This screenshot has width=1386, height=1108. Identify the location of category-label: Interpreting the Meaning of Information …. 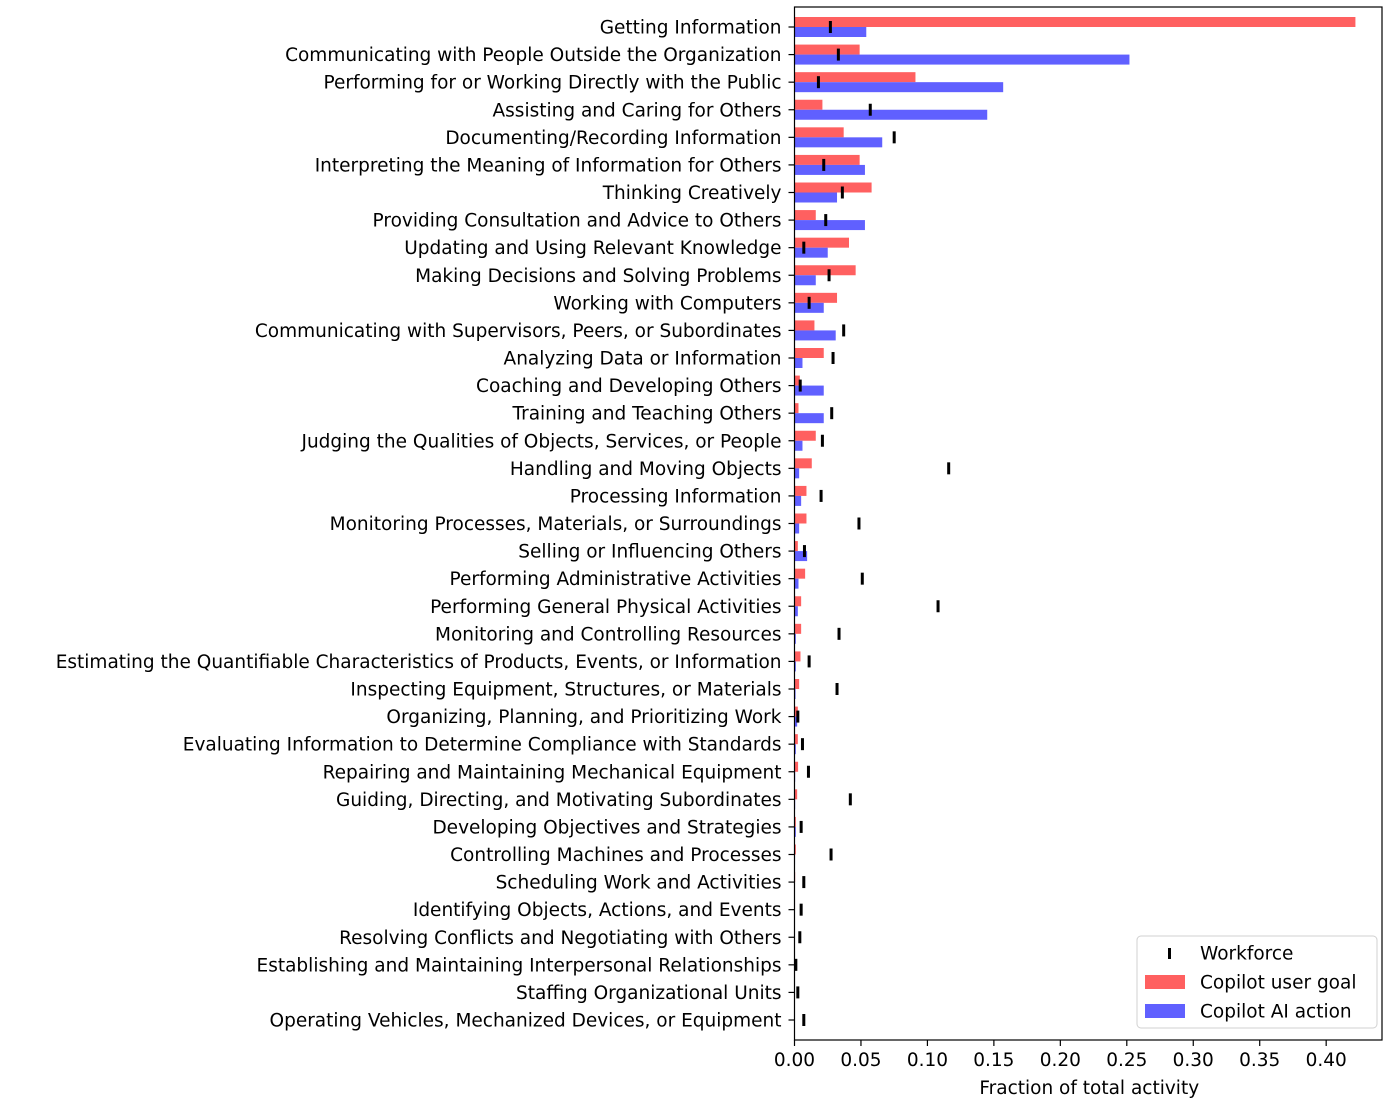
(548, 165).